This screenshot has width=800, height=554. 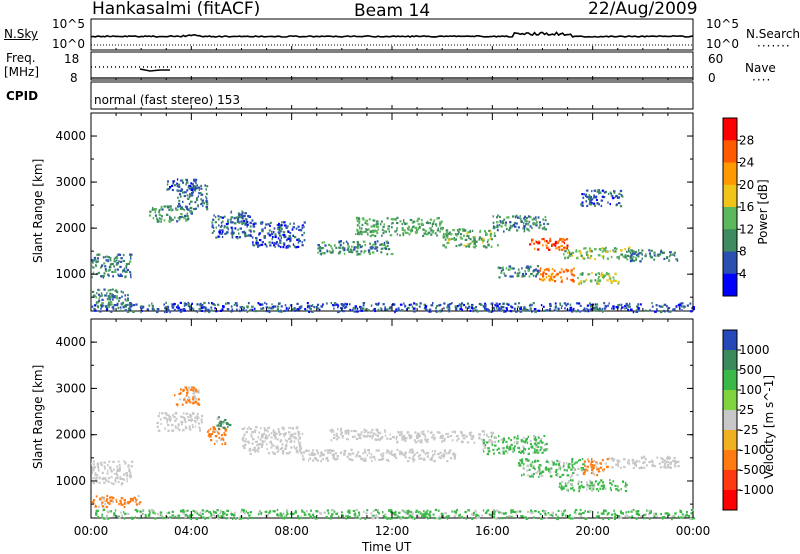 I want to click on velocity-colorbar-tick: -500, so click(x=752, y=470).